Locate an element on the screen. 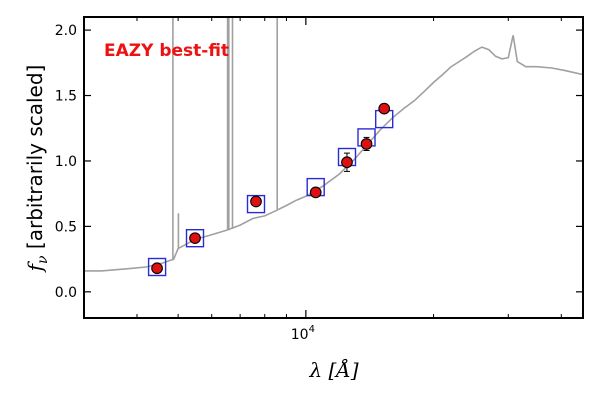 Image resolution: width=600 pixels, height=400 pixels. x-tick-label: 104 is located at coordinates (303, 333).